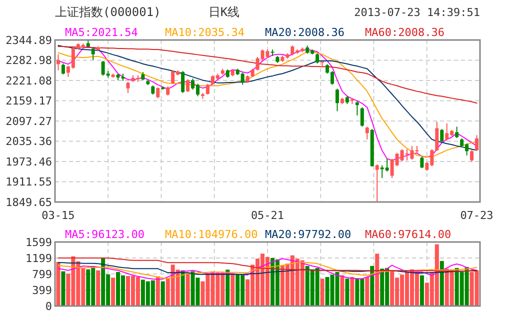 This screenshot has height=330, width=505. I want to click on text: MA60:97614.00, so click(408, 234).